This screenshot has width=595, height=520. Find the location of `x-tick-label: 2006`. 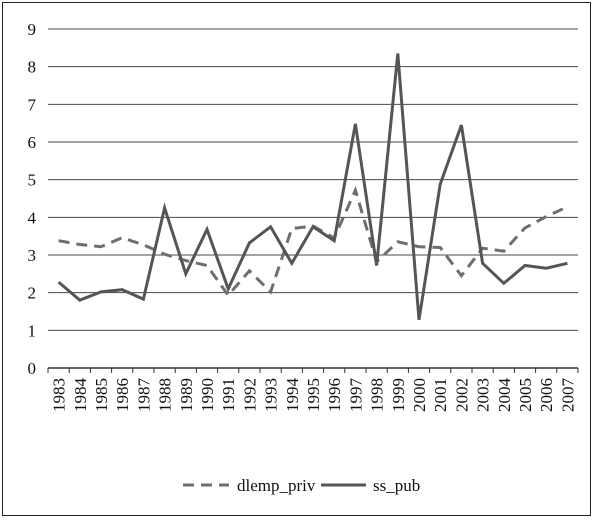

x-tick-label: 2006 is located at coordinates (546, 395).